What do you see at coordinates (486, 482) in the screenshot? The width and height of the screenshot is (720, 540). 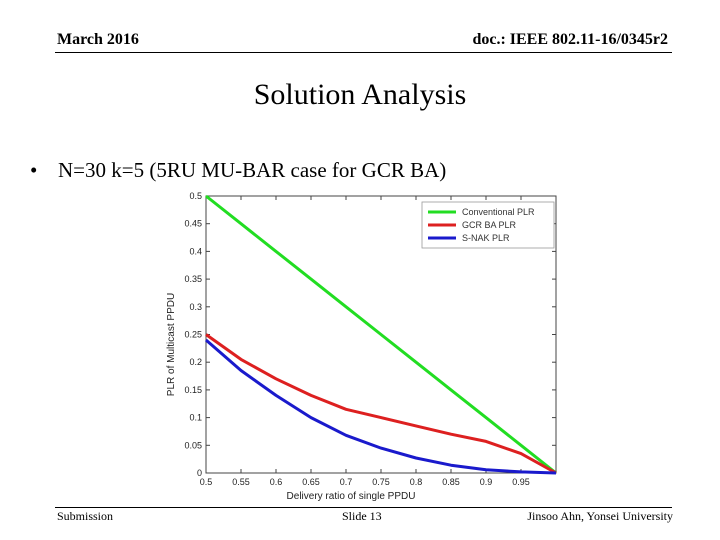 I see `x-tick-label: 0.9` at bounding box center [486, 482].